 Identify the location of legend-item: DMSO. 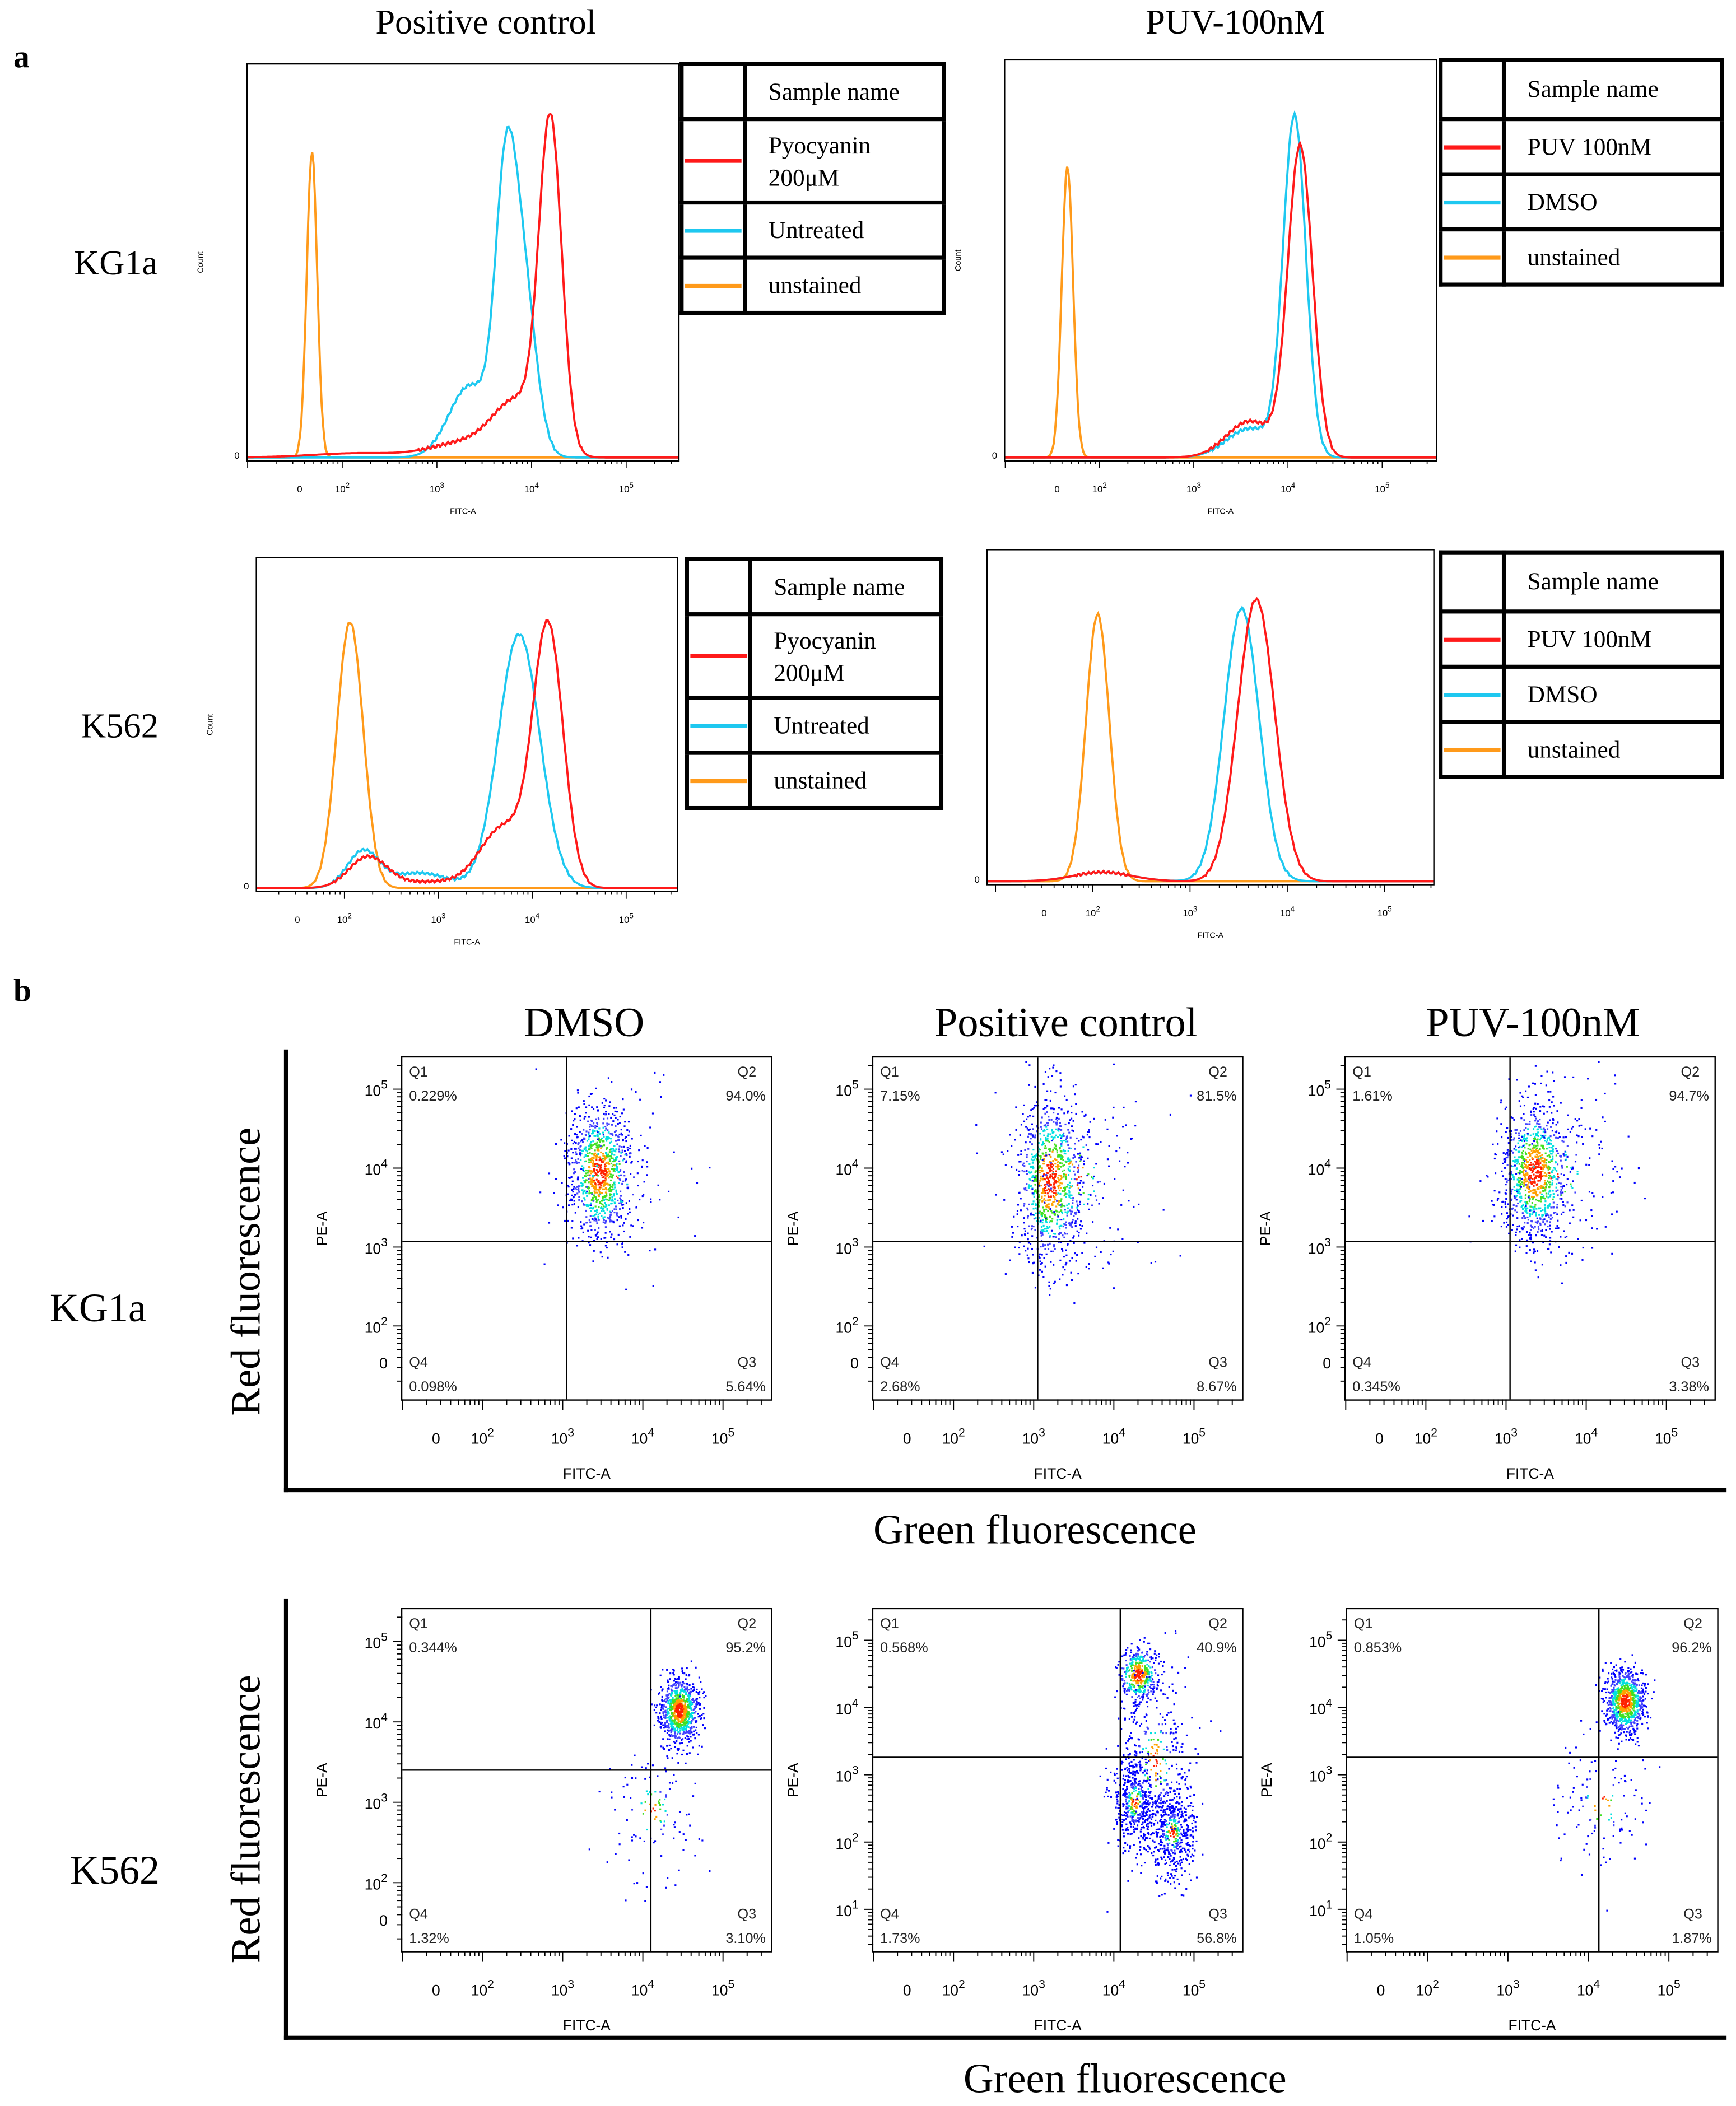
(1581, 694).